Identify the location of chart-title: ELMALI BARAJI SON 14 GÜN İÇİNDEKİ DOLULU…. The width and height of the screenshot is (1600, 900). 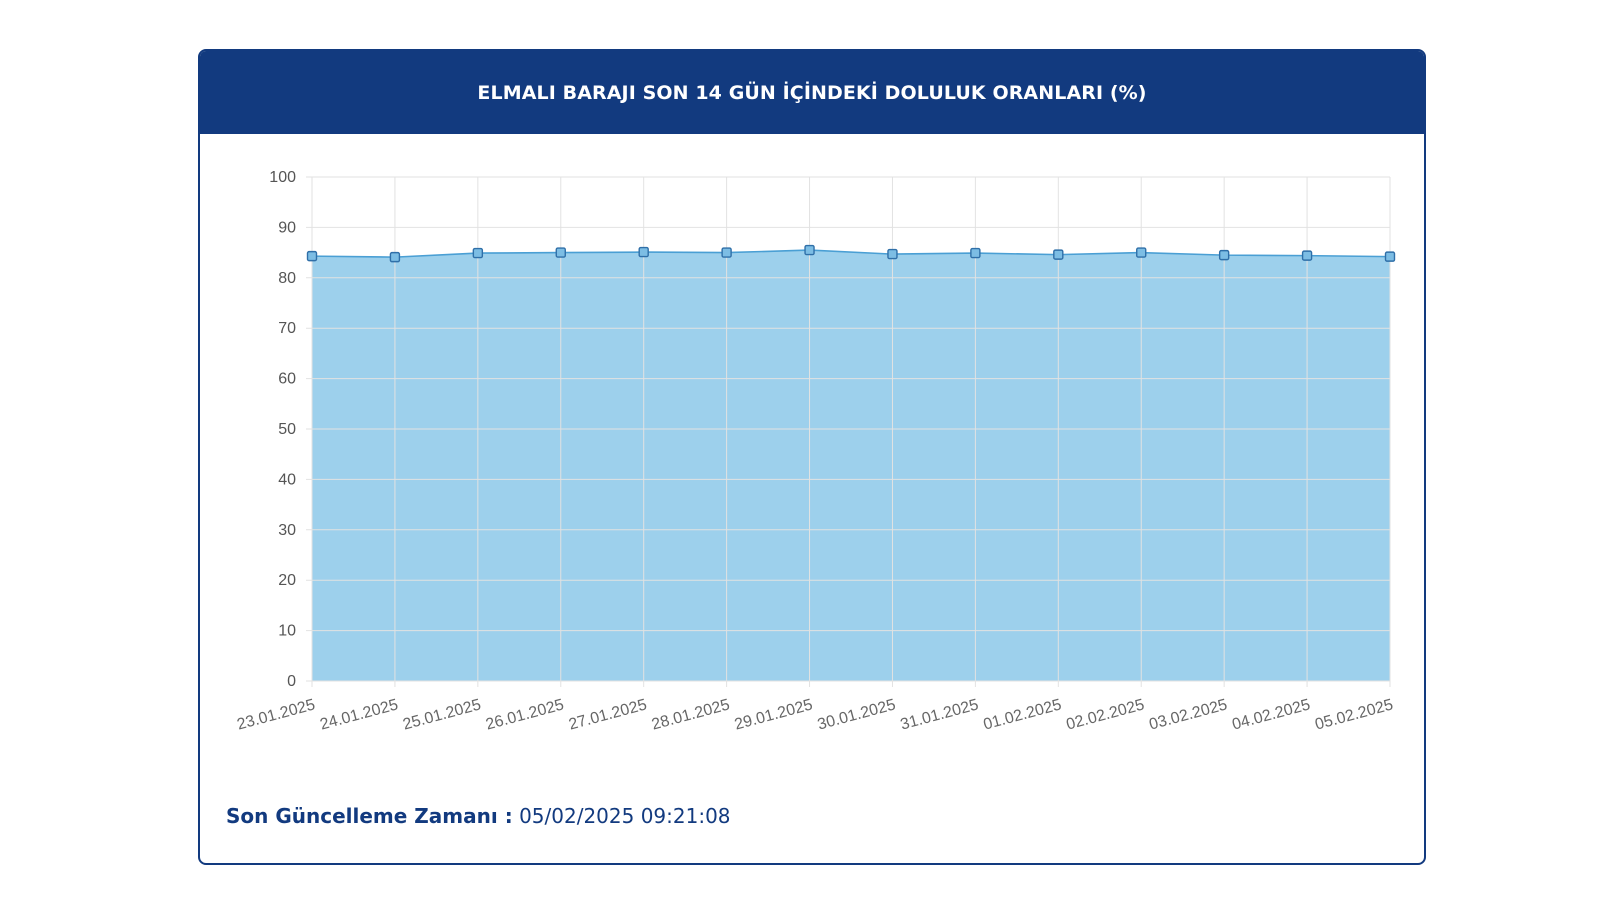
(812, 92).